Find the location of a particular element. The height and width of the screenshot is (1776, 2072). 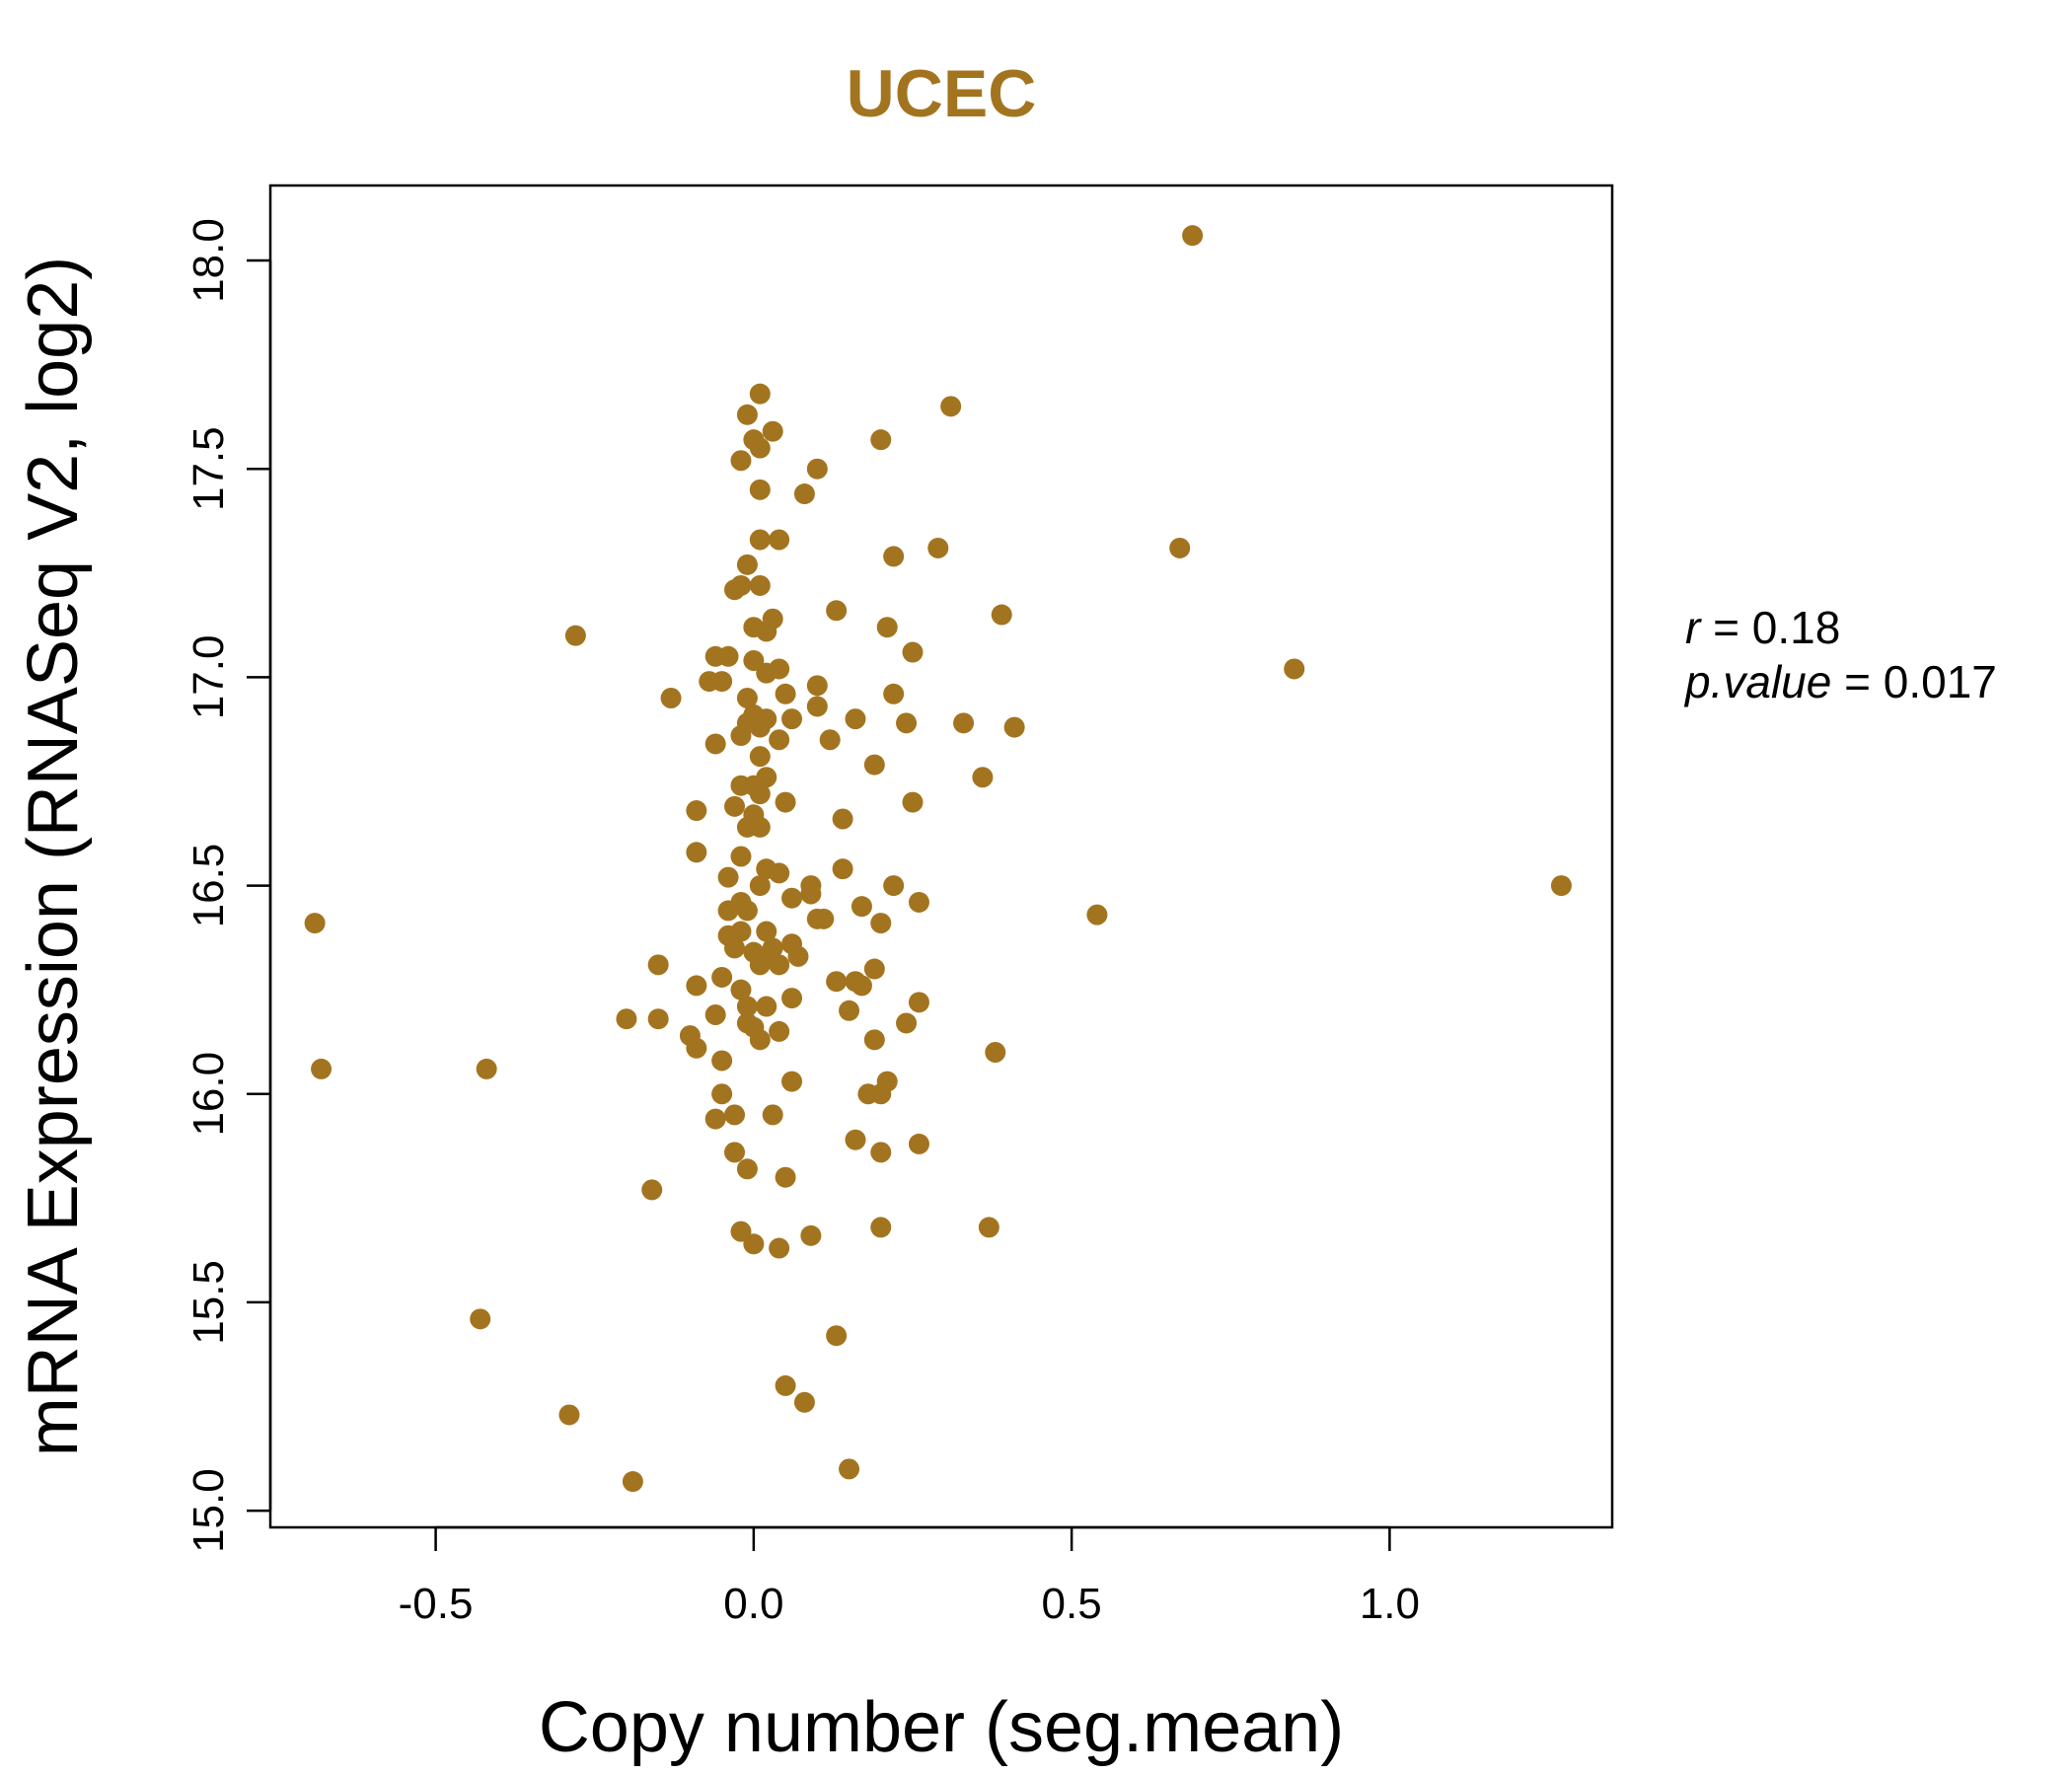

r-label: r is located at coordinates (1694, 628).